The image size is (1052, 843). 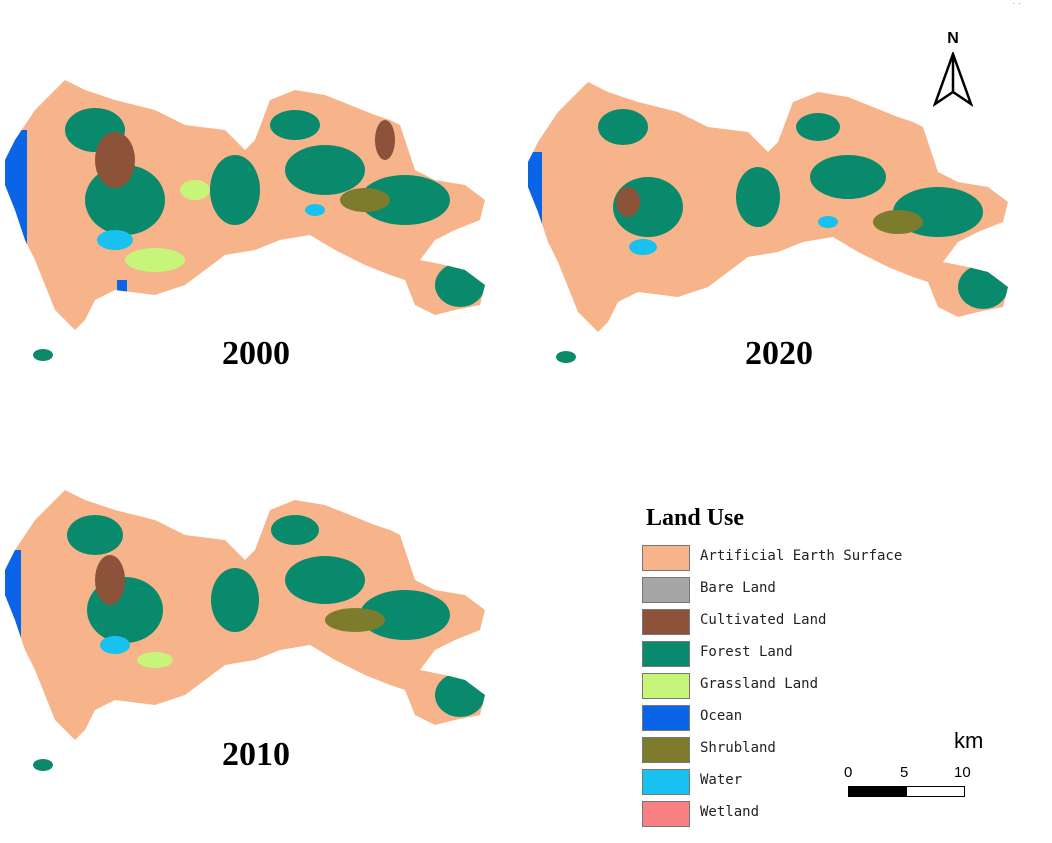 I want to click on legend-item: Bare Land, so click(x=792, y=590).